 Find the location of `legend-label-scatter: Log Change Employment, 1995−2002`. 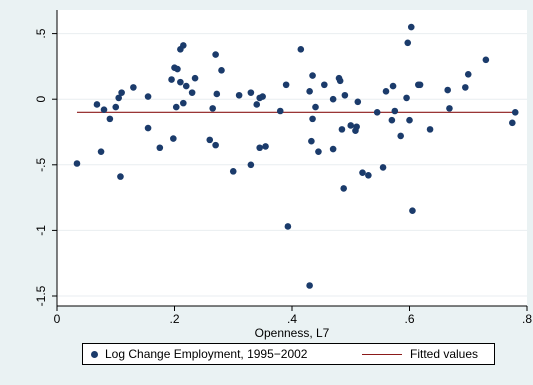

legend-label-scatter: Log Change Employment, 1995−2002 is located at coordinates (206, 354).